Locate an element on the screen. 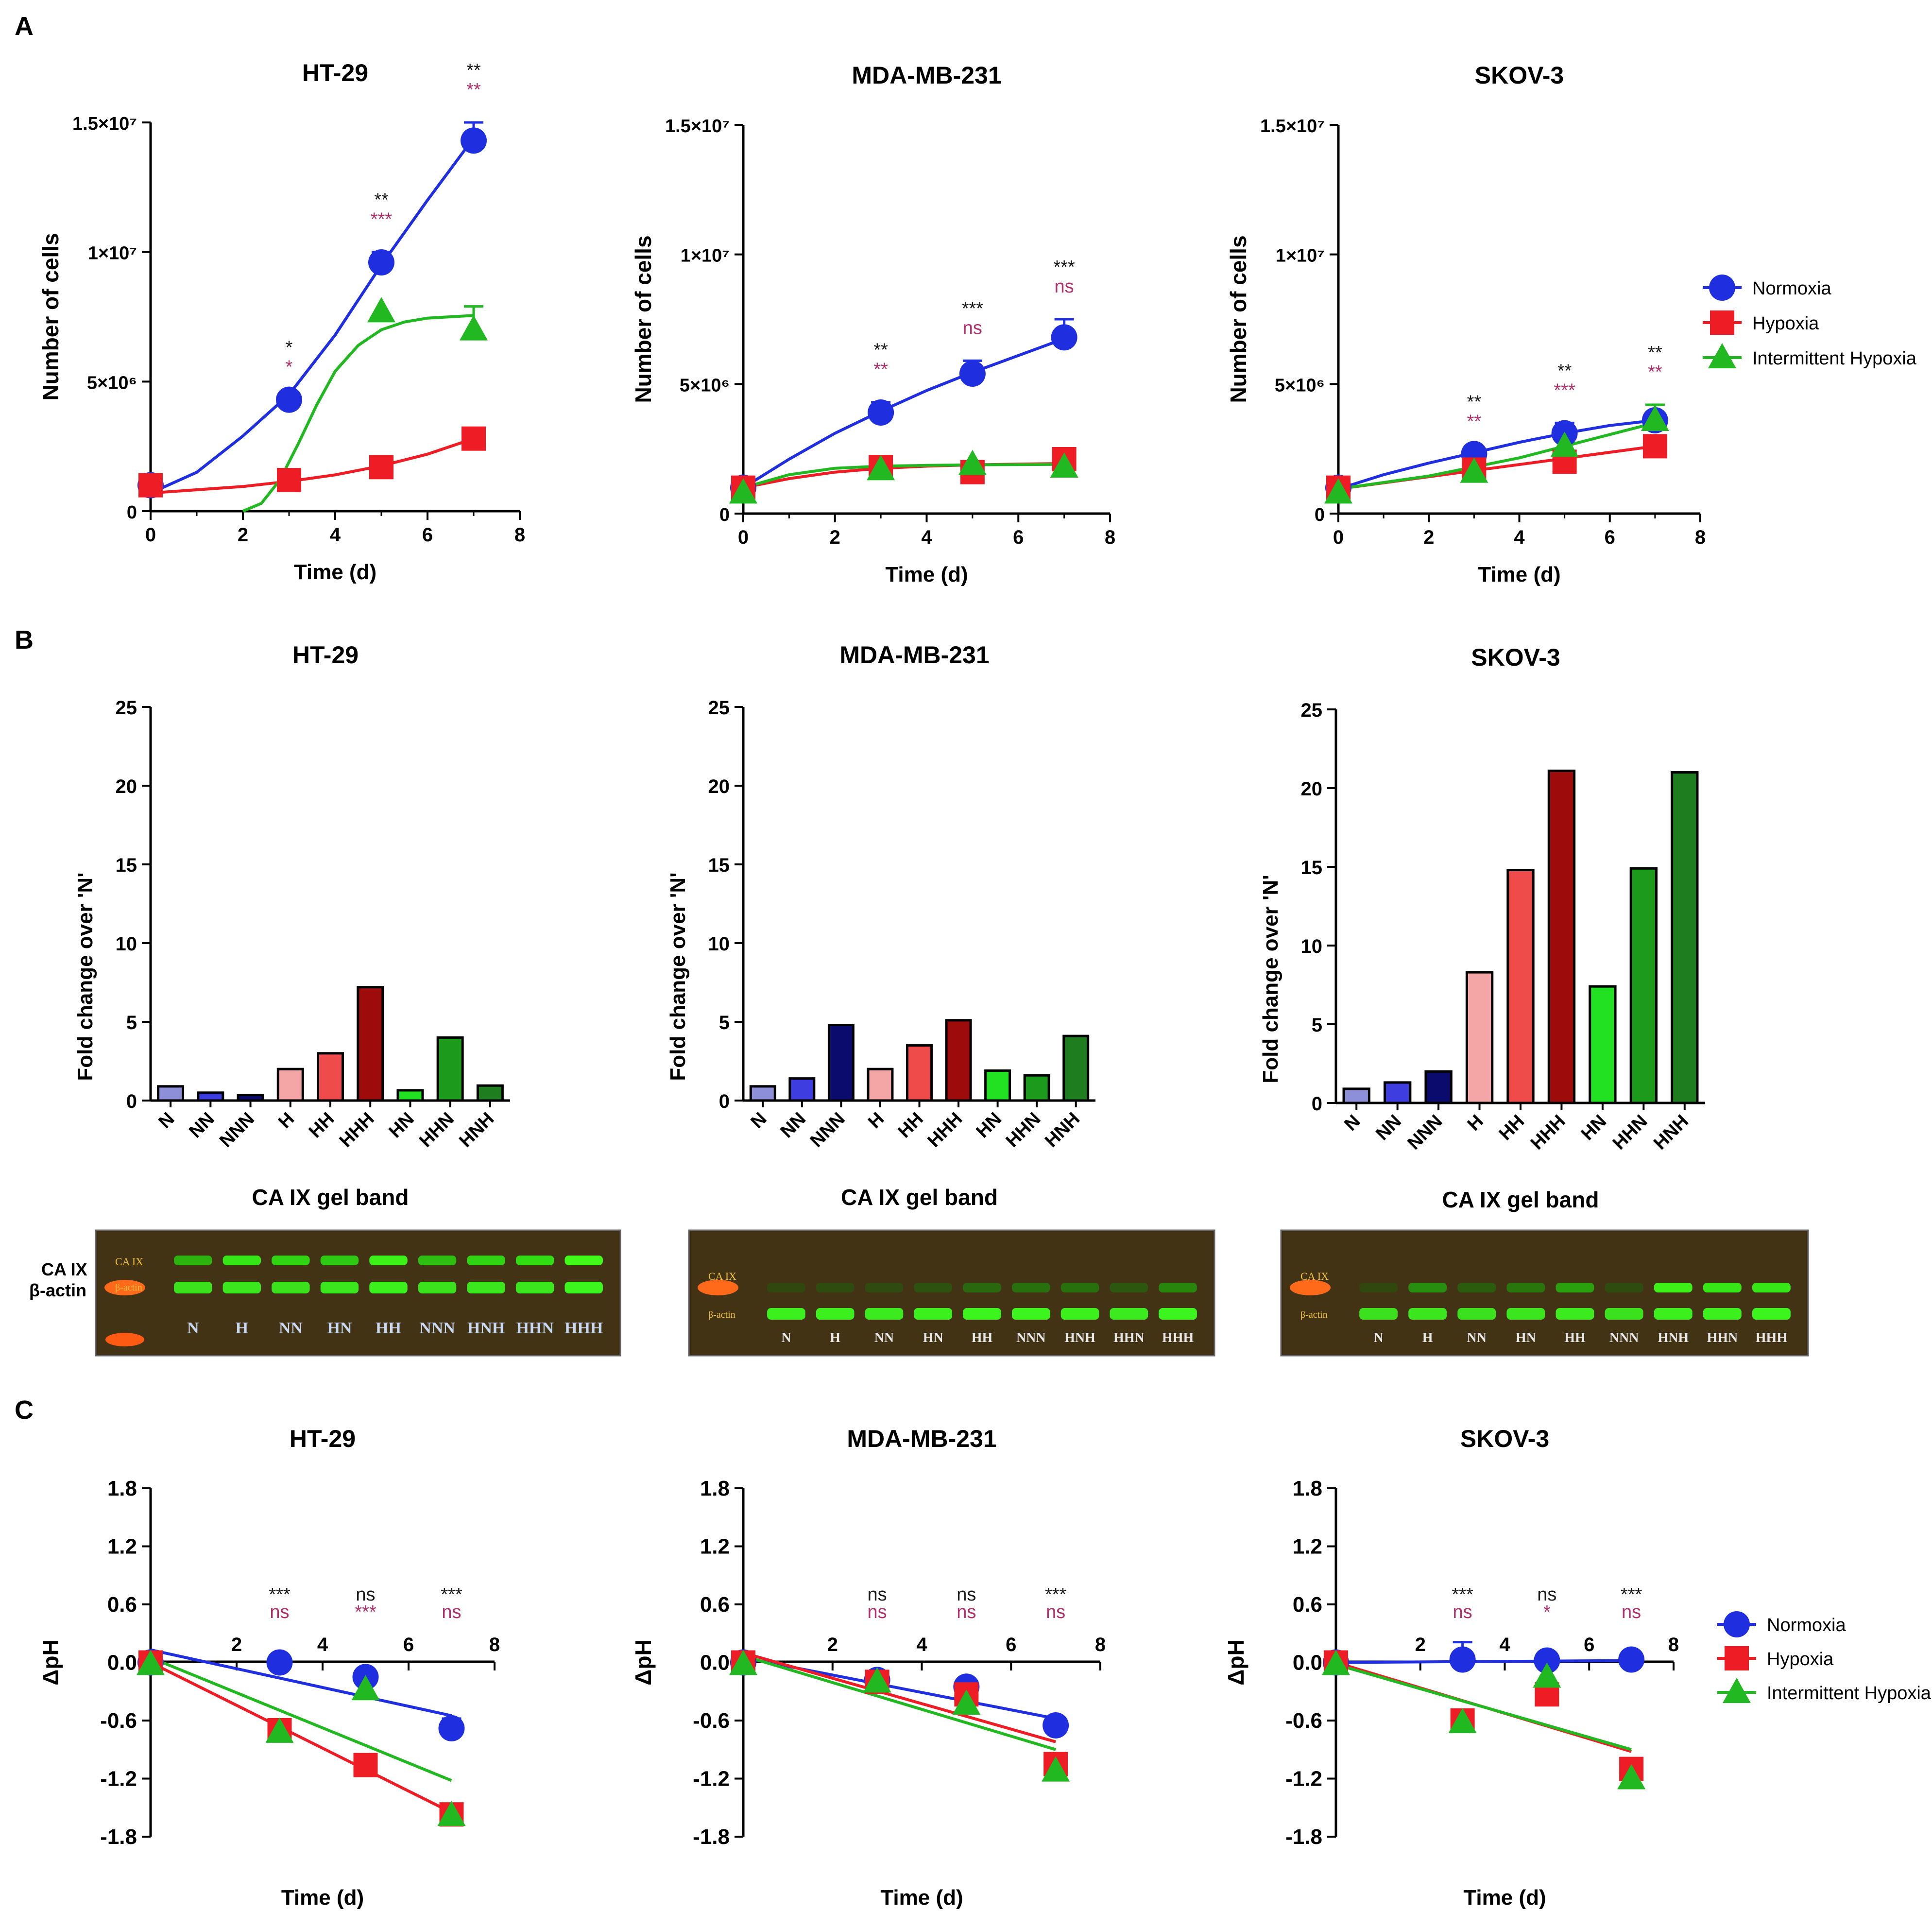 The image size is (1932, 1911). significance-black: ** is located at coordinates (1565, 371).